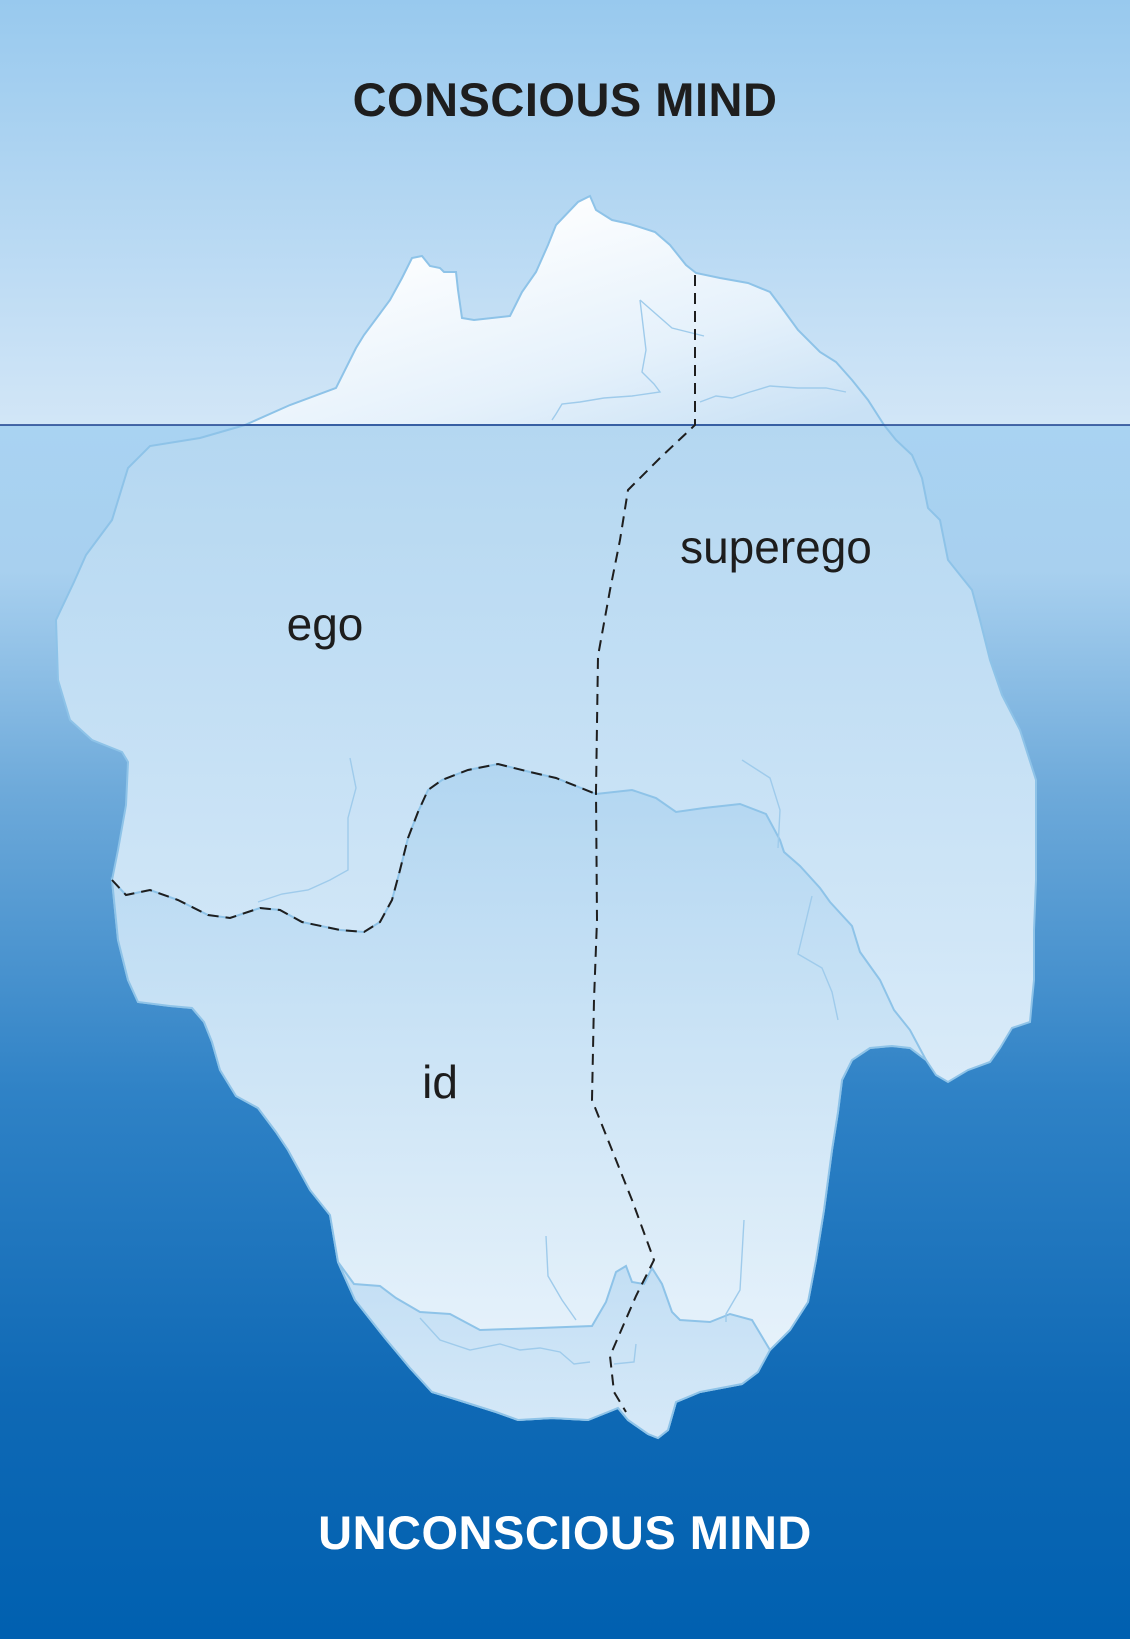 This screenshot has height=1639, width=1130. I want to click on unconscious-mind-title: UNCONSCIOUS MIND, so click(565, 1532).